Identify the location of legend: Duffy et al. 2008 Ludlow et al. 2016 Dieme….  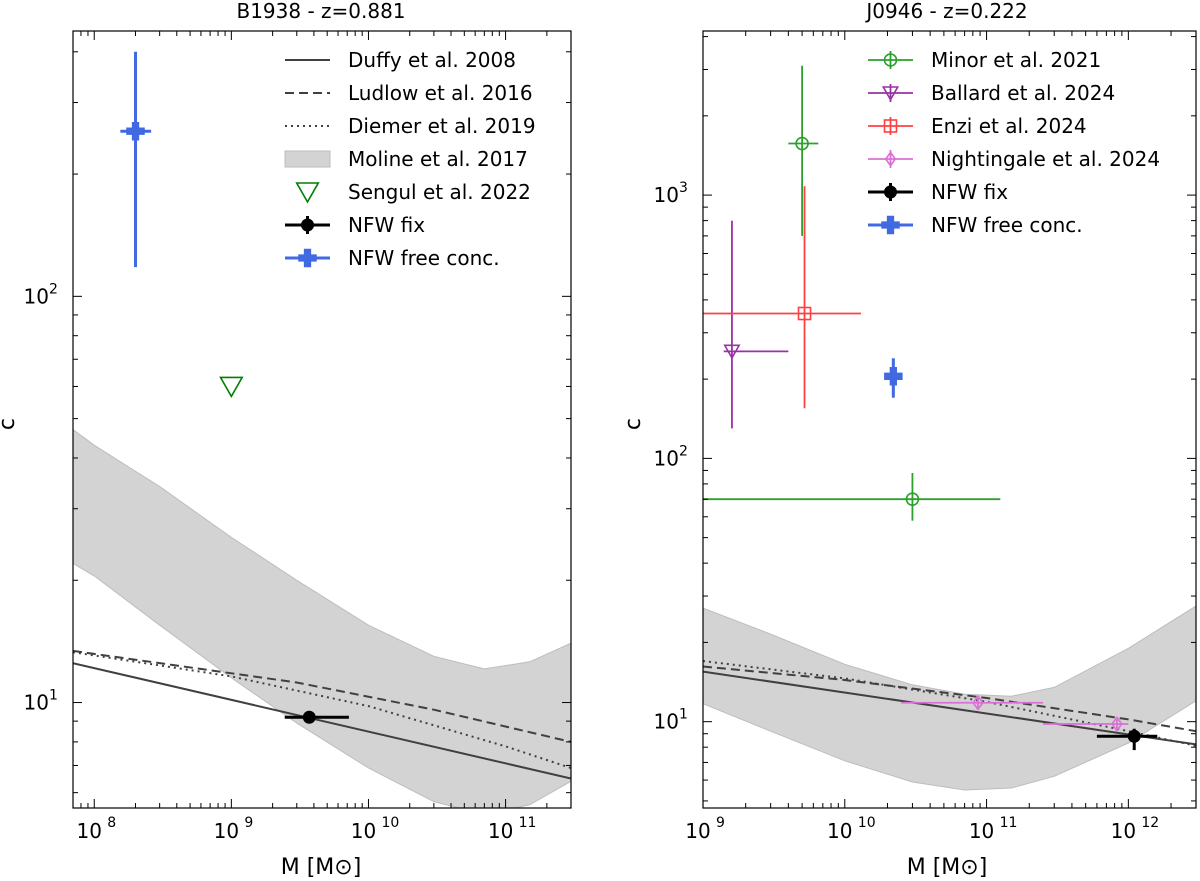
(410, 159).